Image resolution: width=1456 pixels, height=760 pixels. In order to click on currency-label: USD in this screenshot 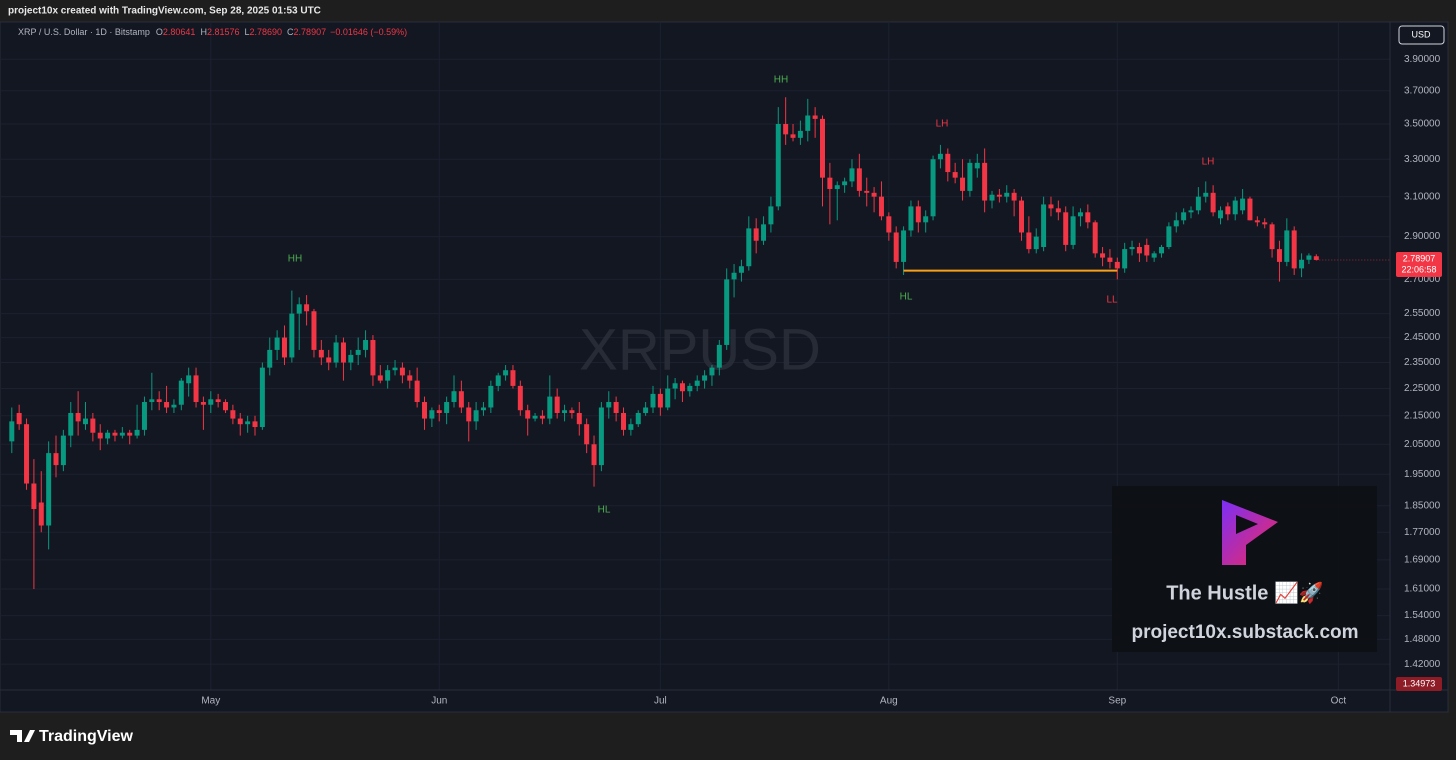, I will do `click(1421, 34)`.